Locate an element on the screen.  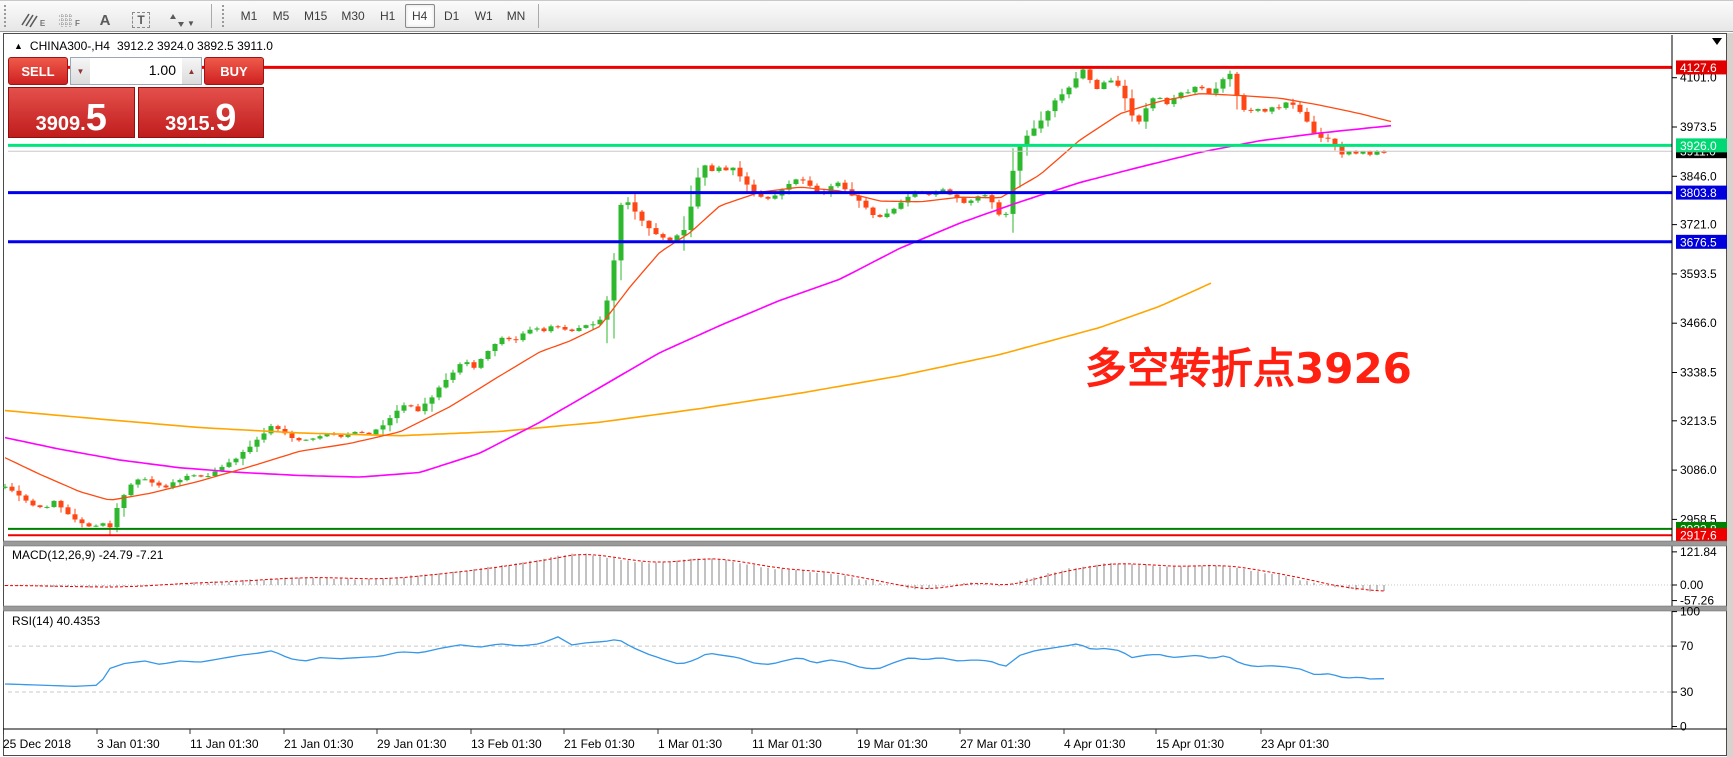
svg-text: 0 is located at coordinates (1683, 727).